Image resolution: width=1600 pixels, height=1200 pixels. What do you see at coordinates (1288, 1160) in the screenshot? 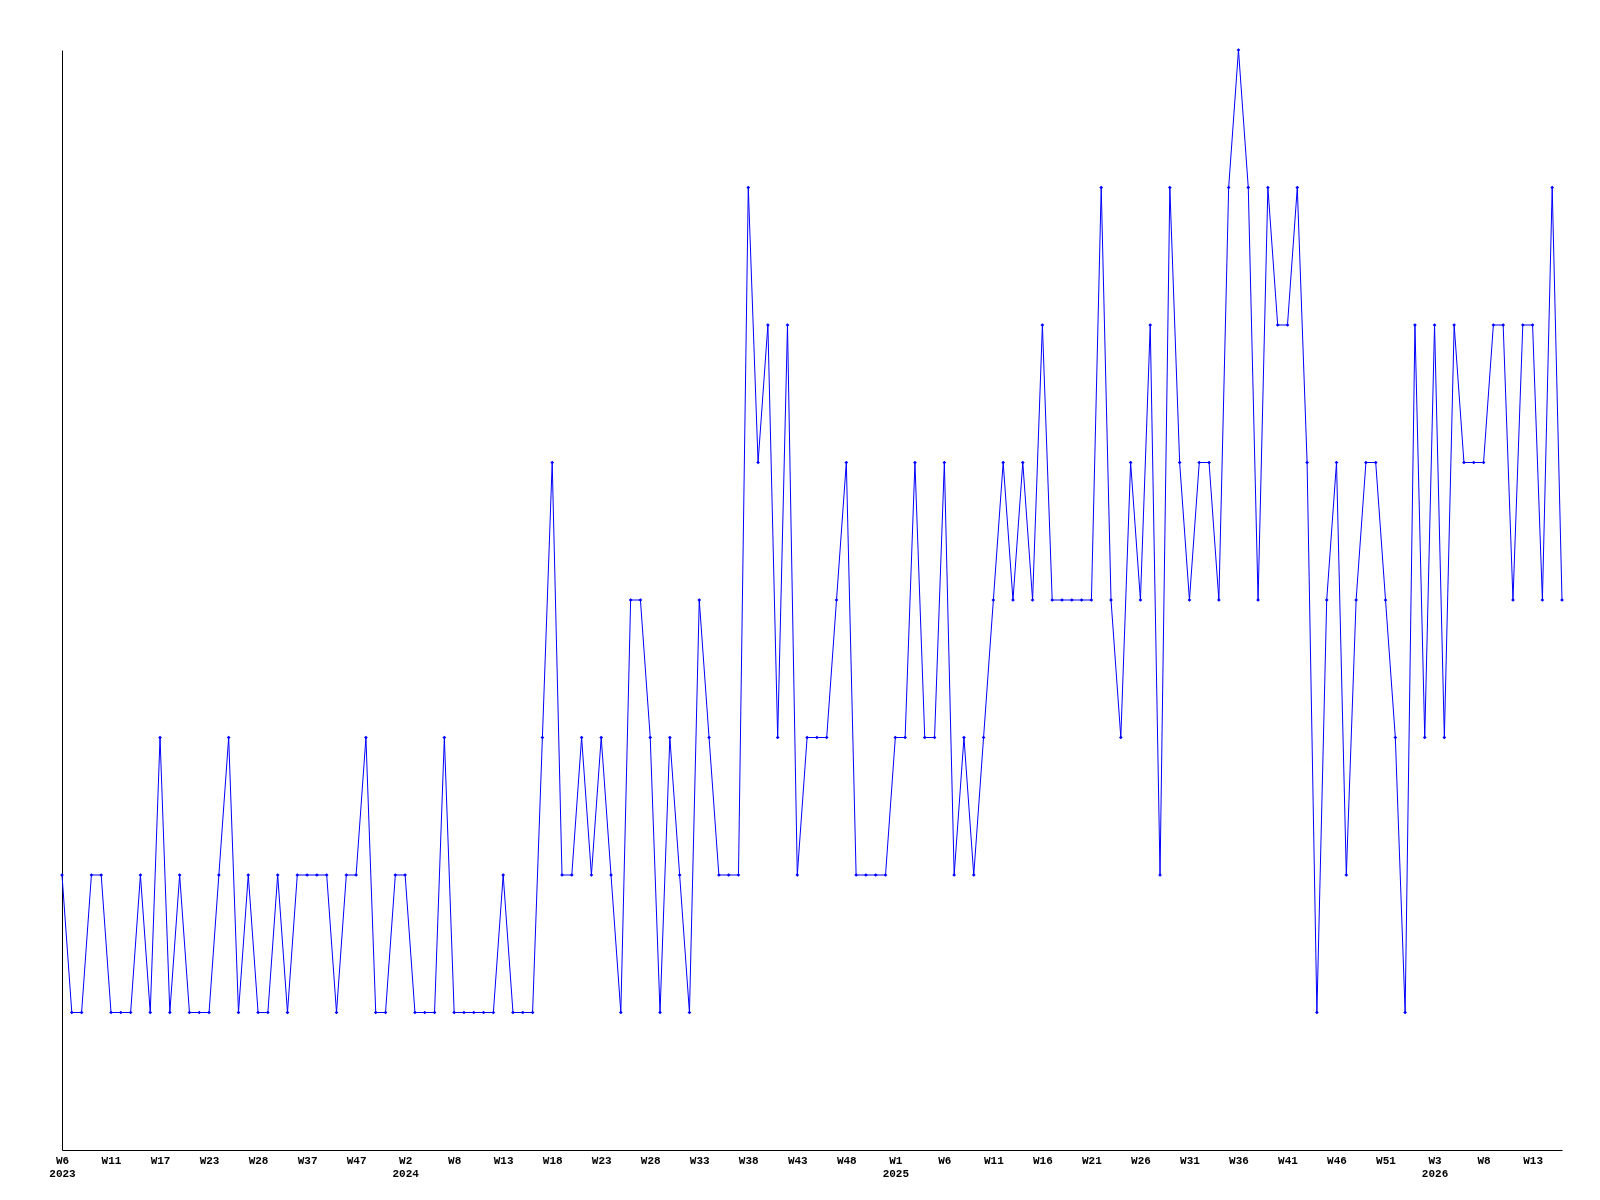
I see `x-tick-label: W41` at bounding box center [1288, 1160].